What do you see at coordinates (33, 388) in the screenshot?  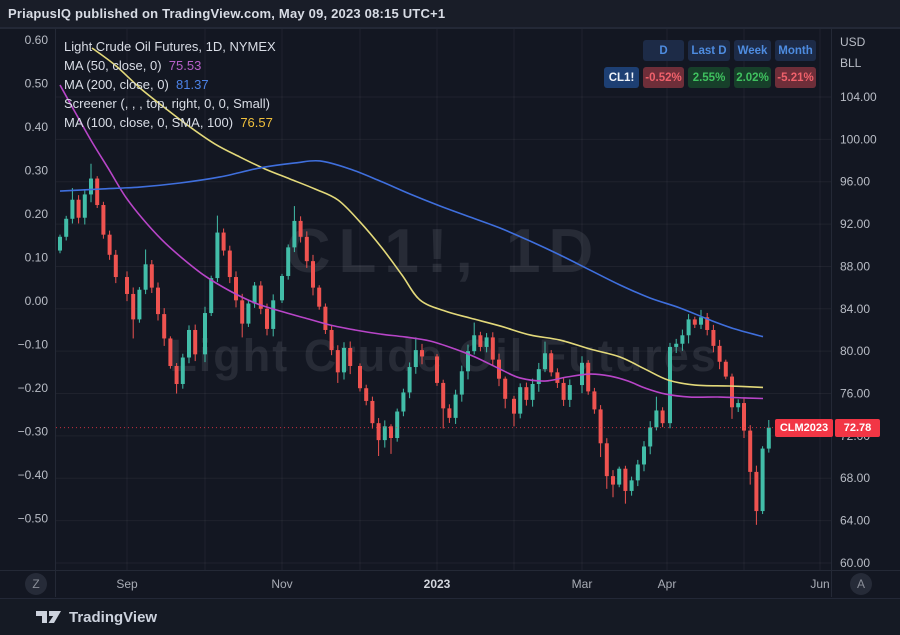 I see `left-axis-tick: −0.20` at bounding box center [33, 388].